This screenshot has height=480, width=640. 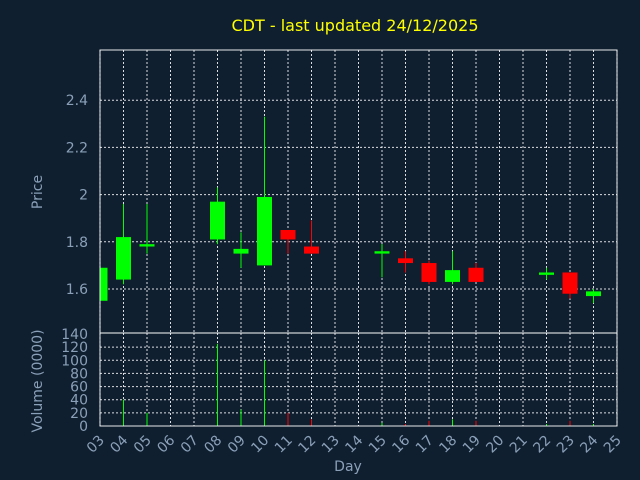 I want to click on x-tick-label: 18, so click(x=448, y=445).